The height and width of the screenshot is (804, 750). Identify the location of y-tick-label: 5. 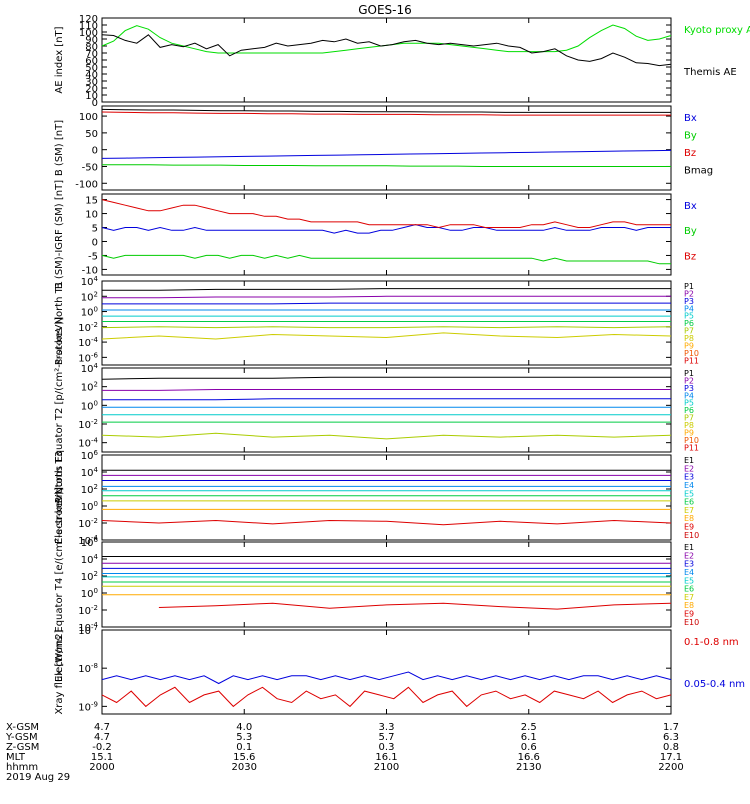
(95, 229).